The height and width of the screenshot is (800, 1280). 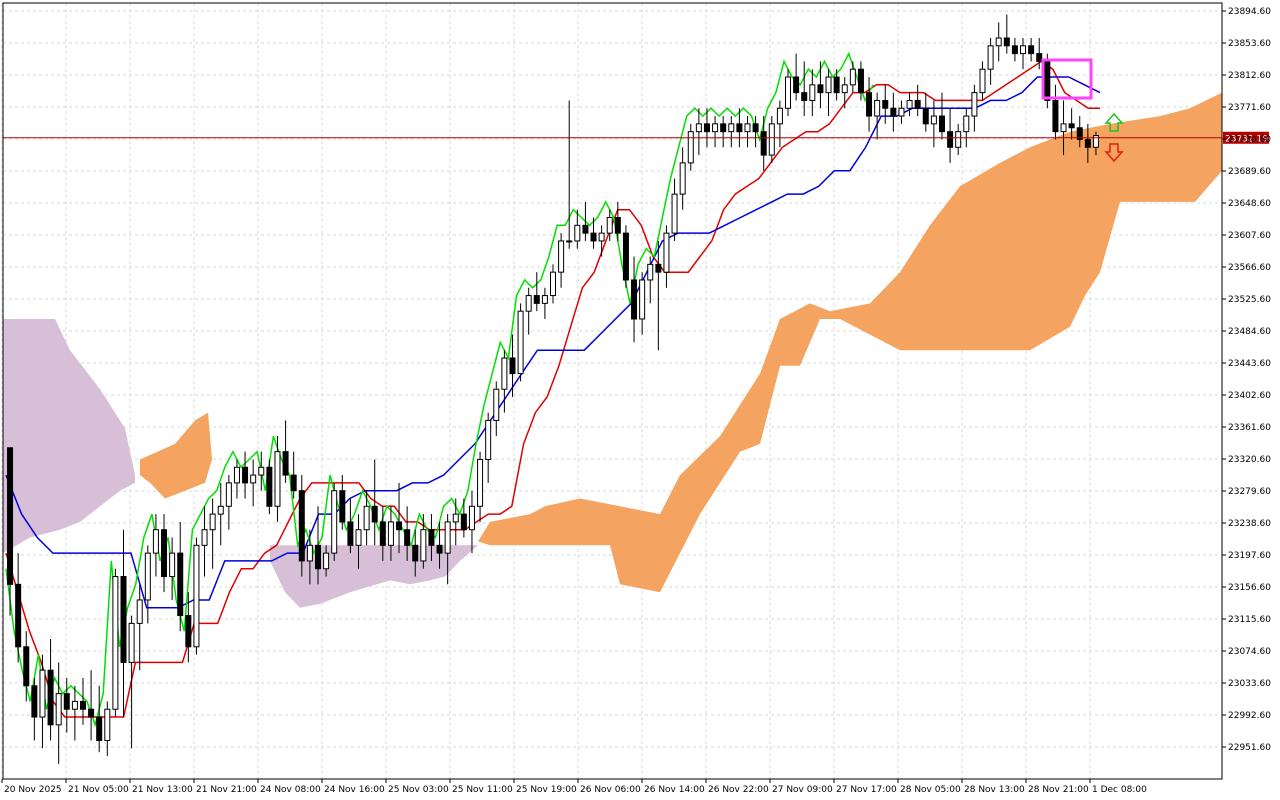 I want to click on y-tick-label: 23033.60, so click(x=1249, y=684).